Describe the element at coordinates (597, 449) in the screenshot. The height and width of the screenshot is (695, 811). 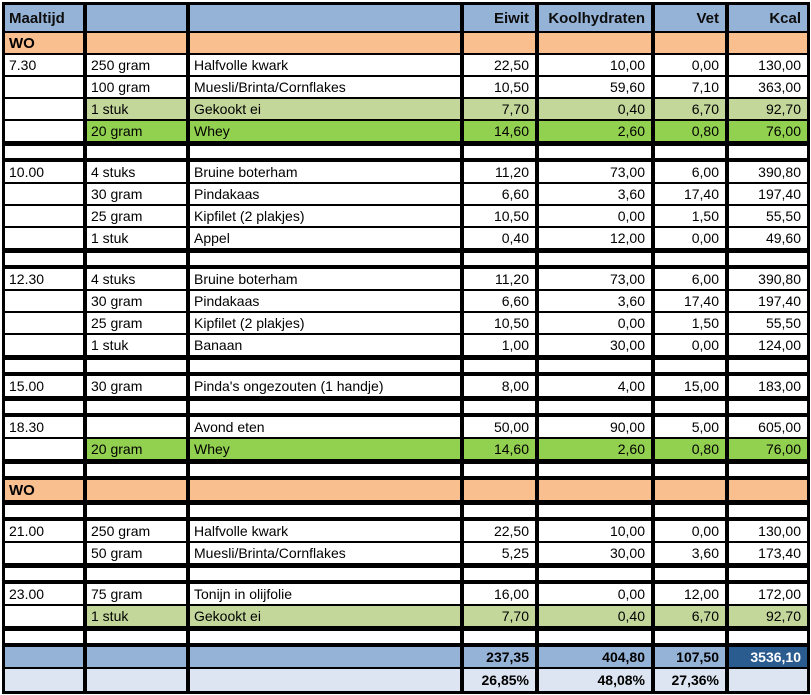
I see `cell-koolhydraten: 2,60` at that location.